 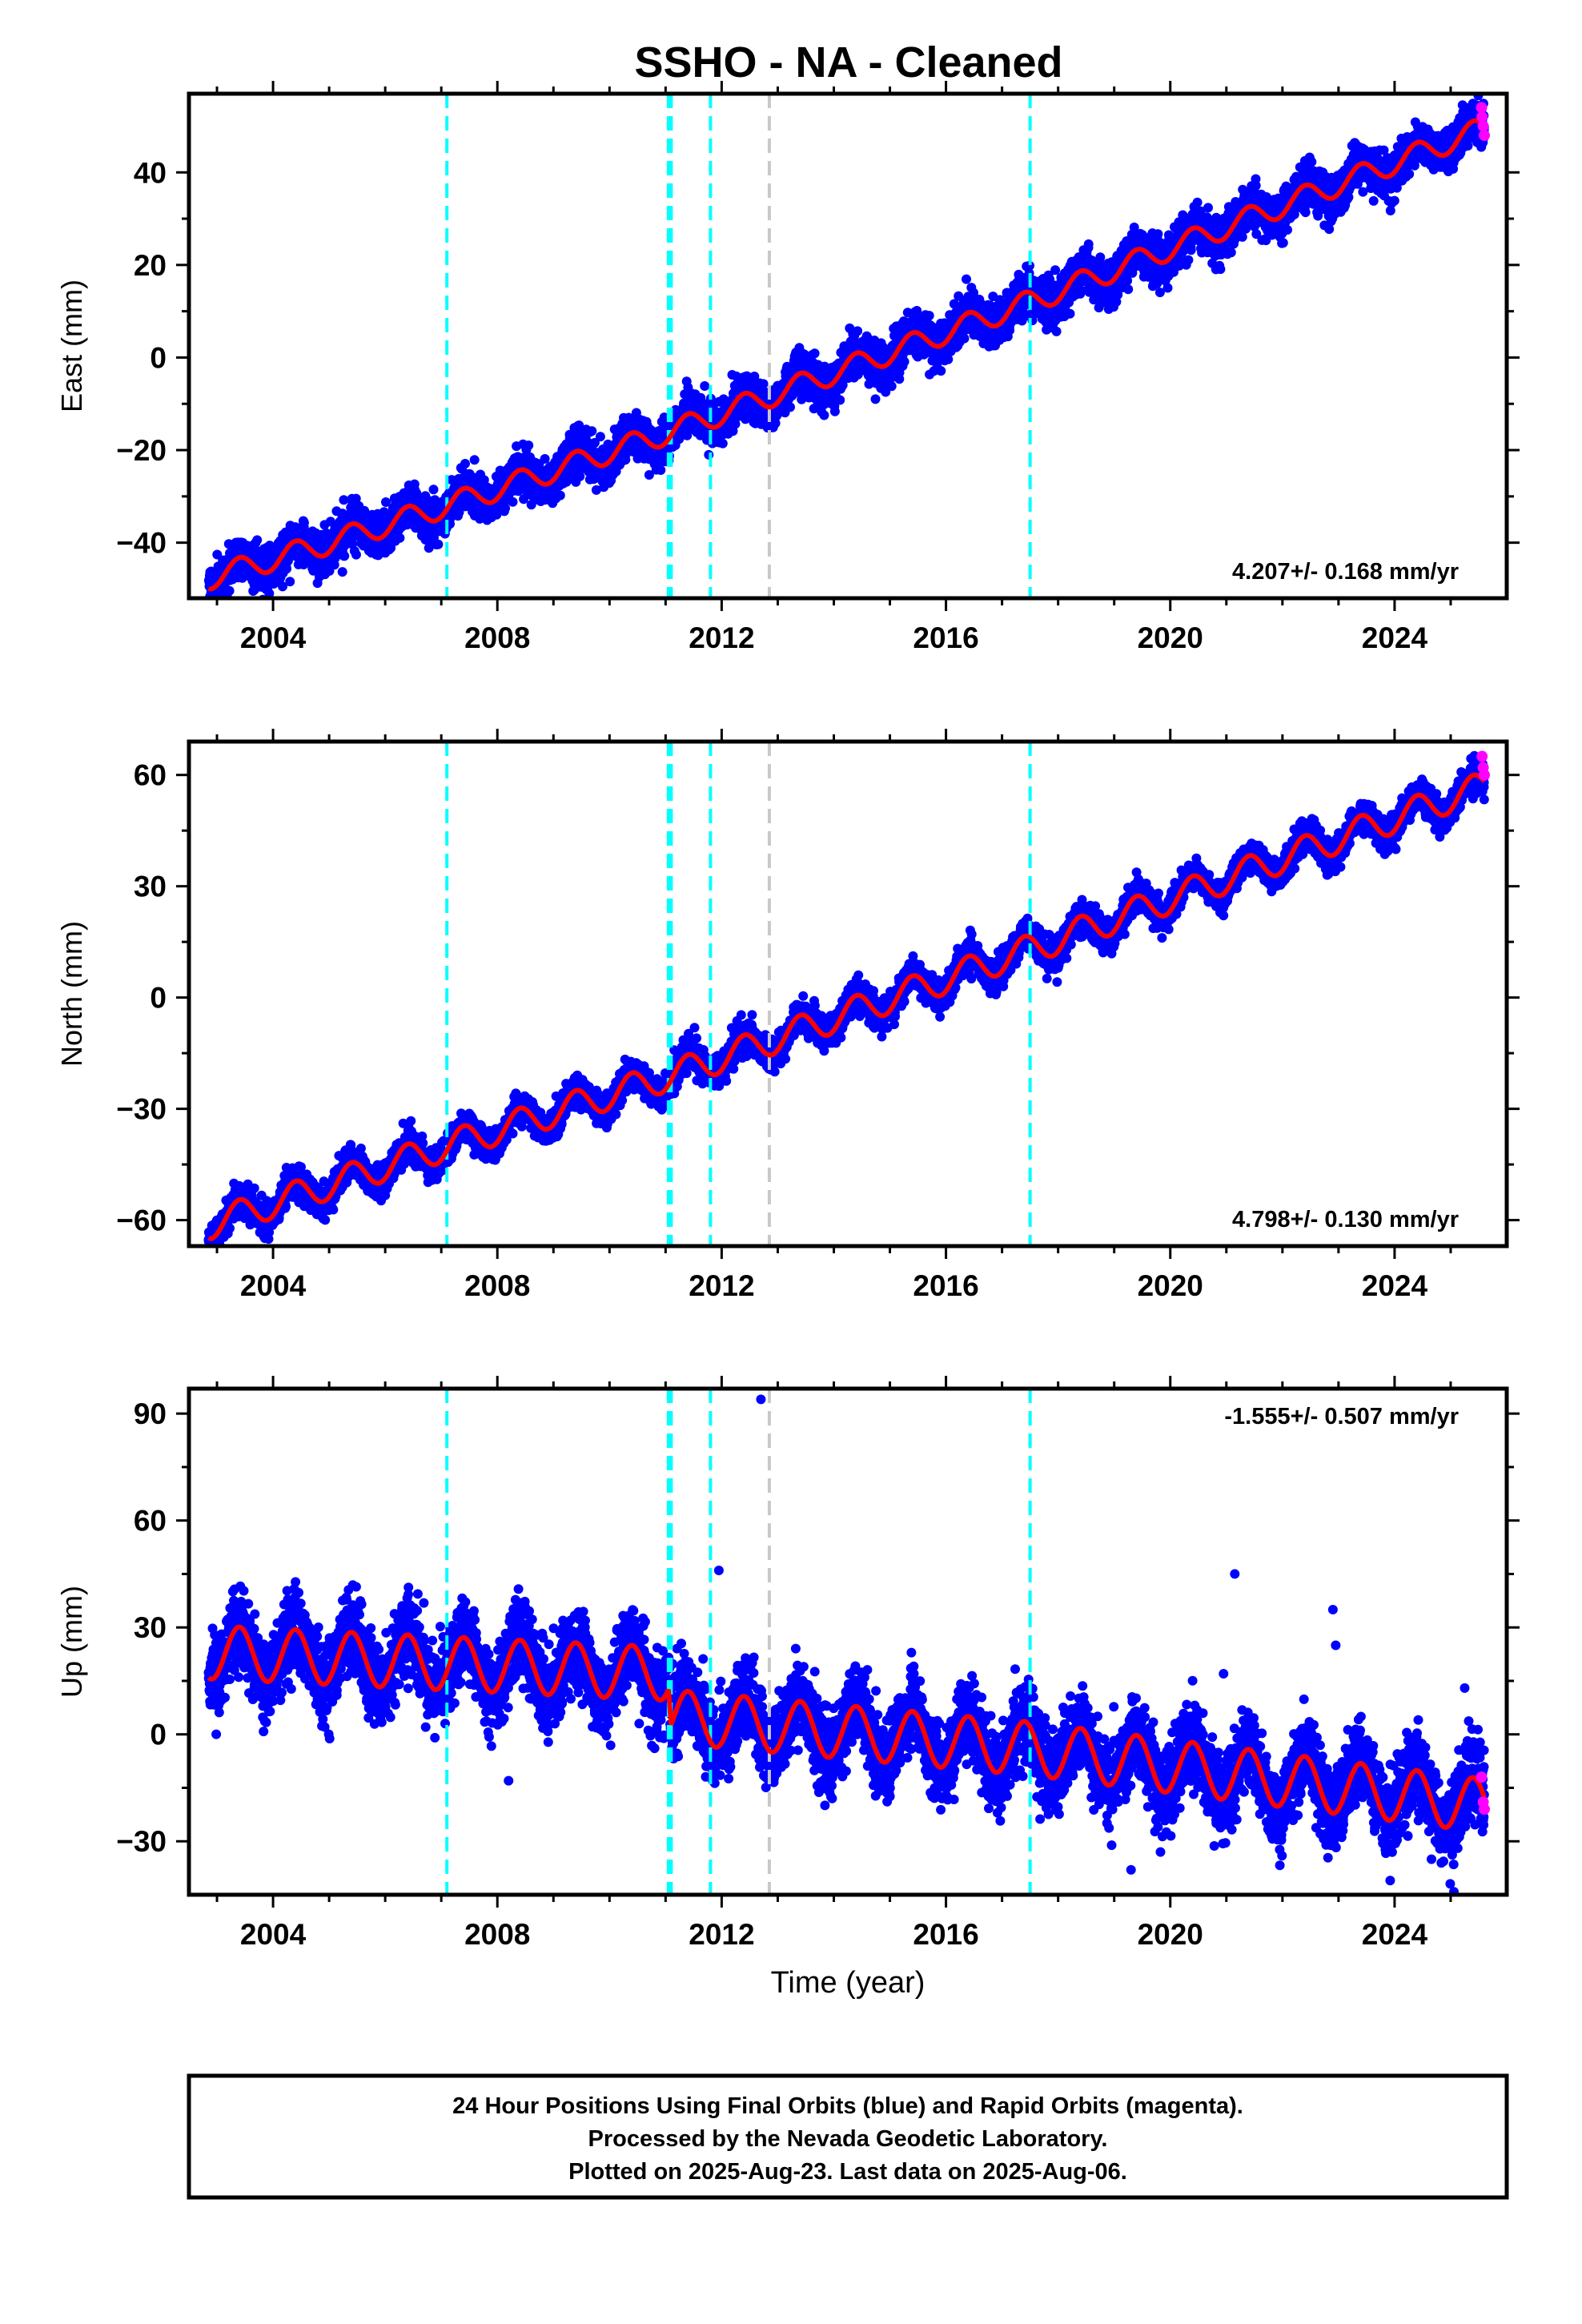 What do you see at coordinates (848, 62) in the screenshot?
I see `figure-title: SSHO - NA - Cleaned` at bounding box center [848, 62].